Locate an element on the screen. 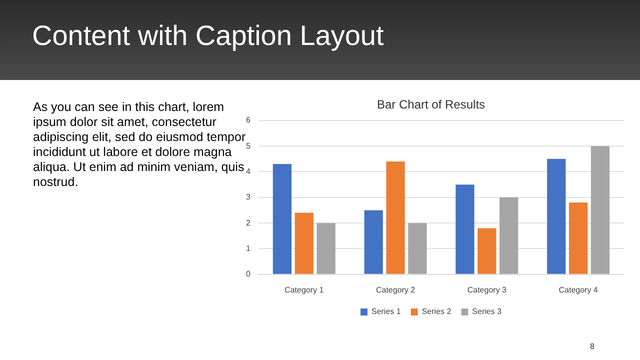 The image size is (640, 360). text: Content with Caption Layout is located at coordinates (208, 36).